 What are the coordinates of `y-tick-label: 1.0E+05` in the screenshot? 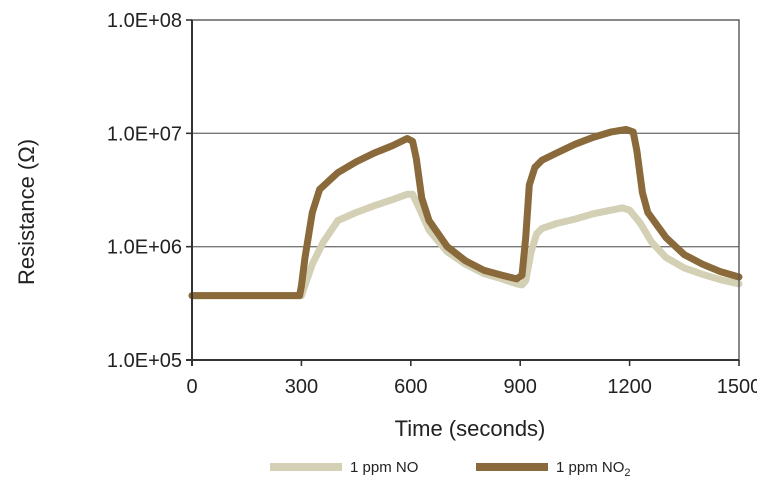 It's located at (144, 361).